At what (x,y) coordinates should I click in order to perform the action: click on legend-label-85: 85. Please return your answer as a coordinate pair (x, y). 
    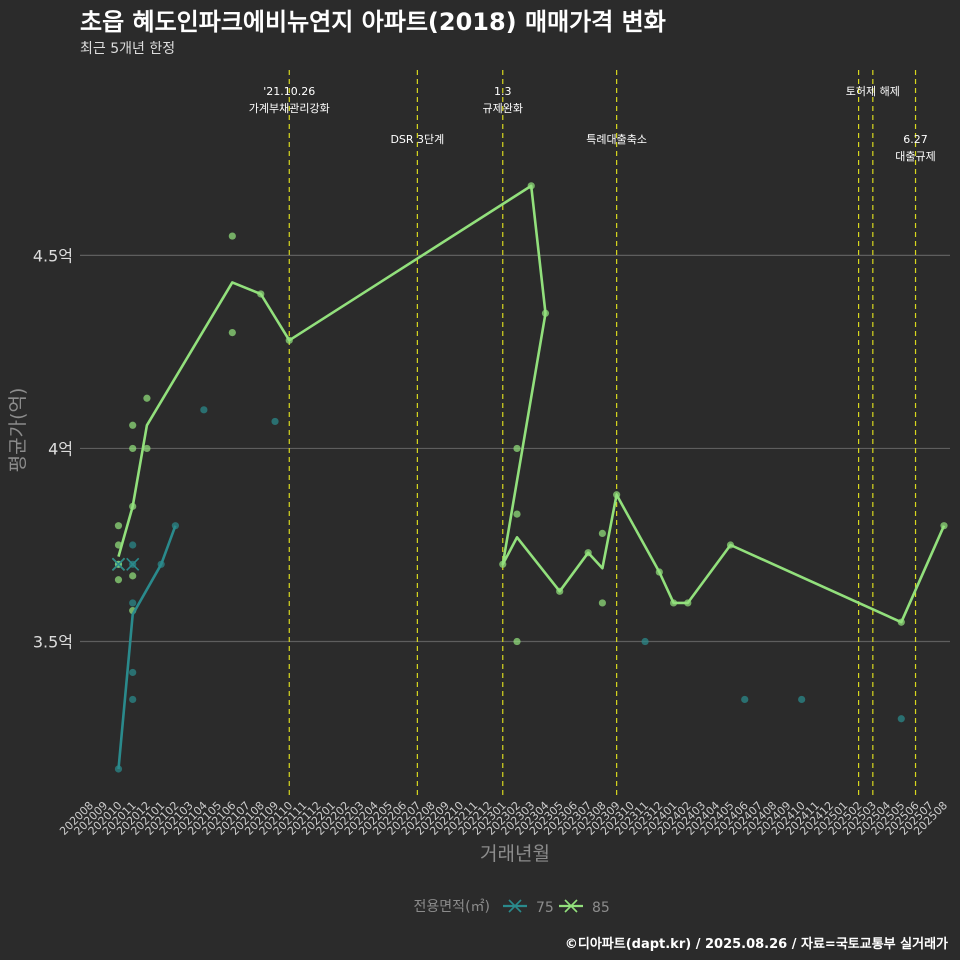
    Looking at the image, I should click on (601, 908).